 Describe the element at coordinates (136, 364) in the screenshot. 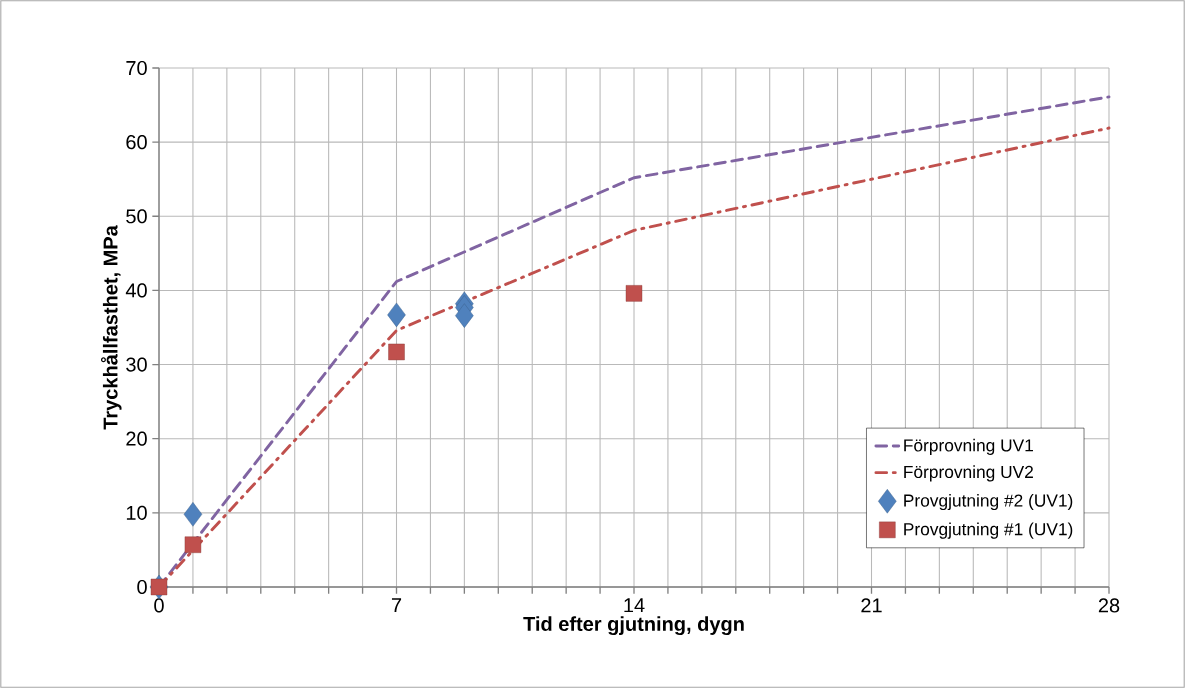

I see `y-tick-label: 30` at that location.